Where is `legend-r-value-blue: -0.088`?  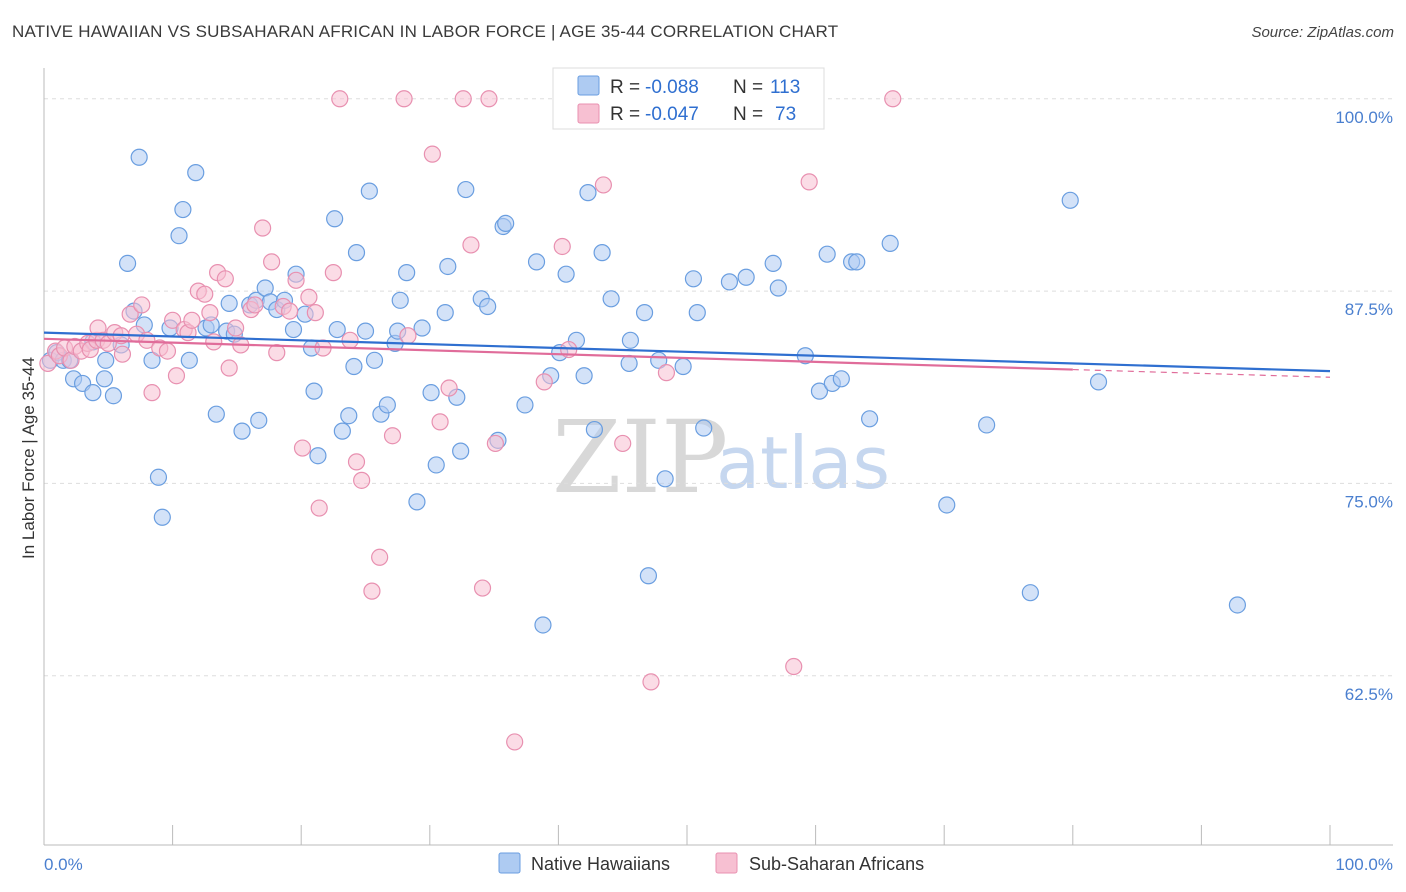
legend-r-value-blue: -0.088 is located at coordinates (672, 87).